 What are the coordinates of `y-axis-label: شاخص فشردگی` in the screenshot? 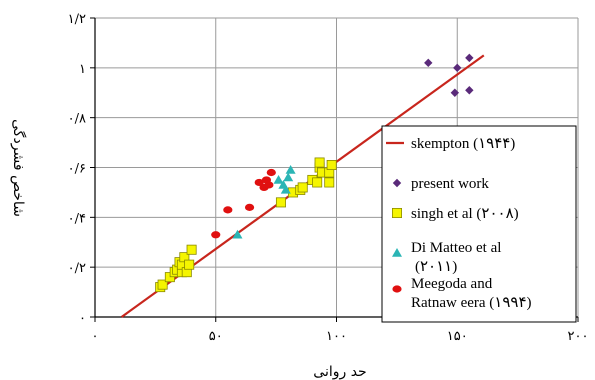 It's located at (18, 168).